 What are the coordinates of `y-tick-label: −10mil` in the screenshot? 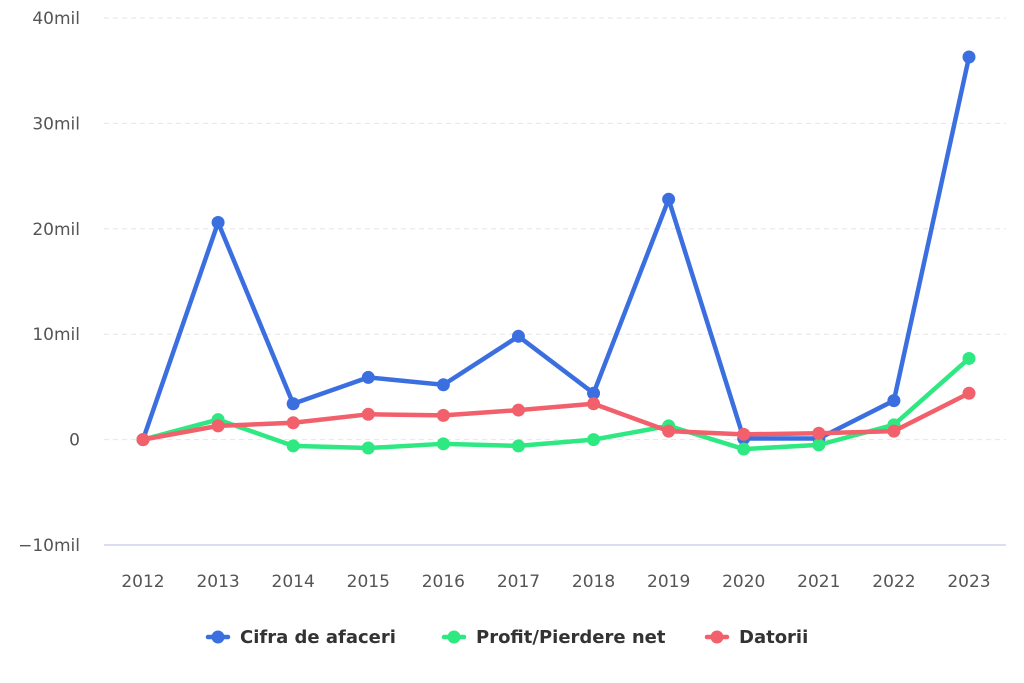 It's located at (49, 546).